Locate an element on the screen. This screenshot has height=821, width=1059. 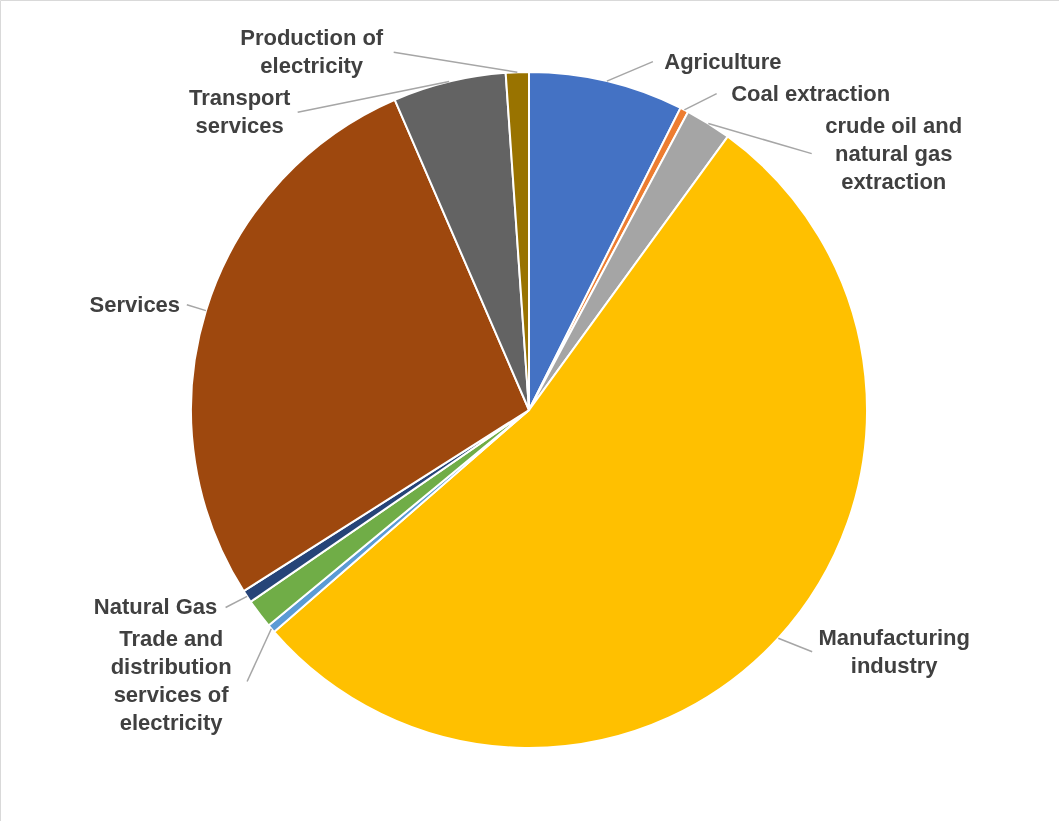
slice-label: Coal extraction is located at coordinates (811, 93).